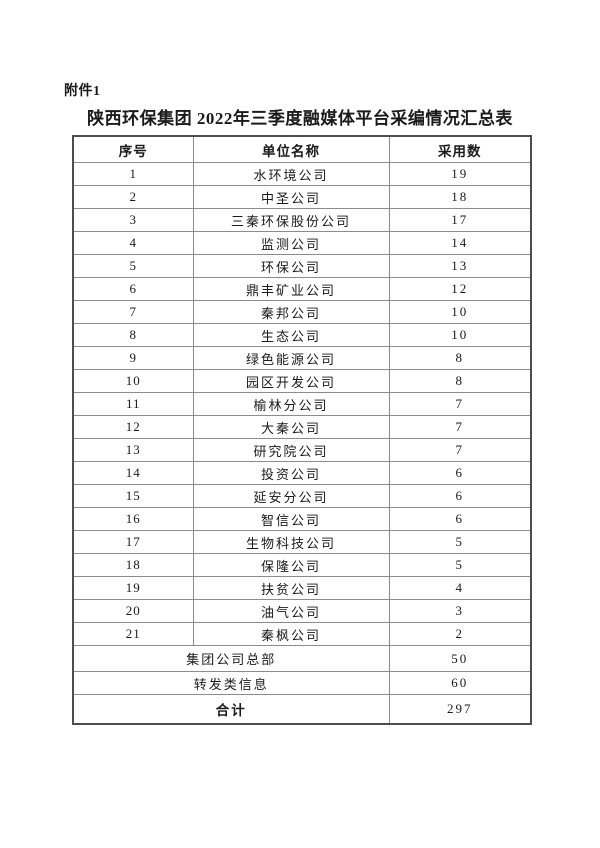 The width and height of the screenshot is (600, 848). Describe the element at coordinates (231, 683) in the screenshot. I see `summary-label-forwarded: 转发类信息` at that location.